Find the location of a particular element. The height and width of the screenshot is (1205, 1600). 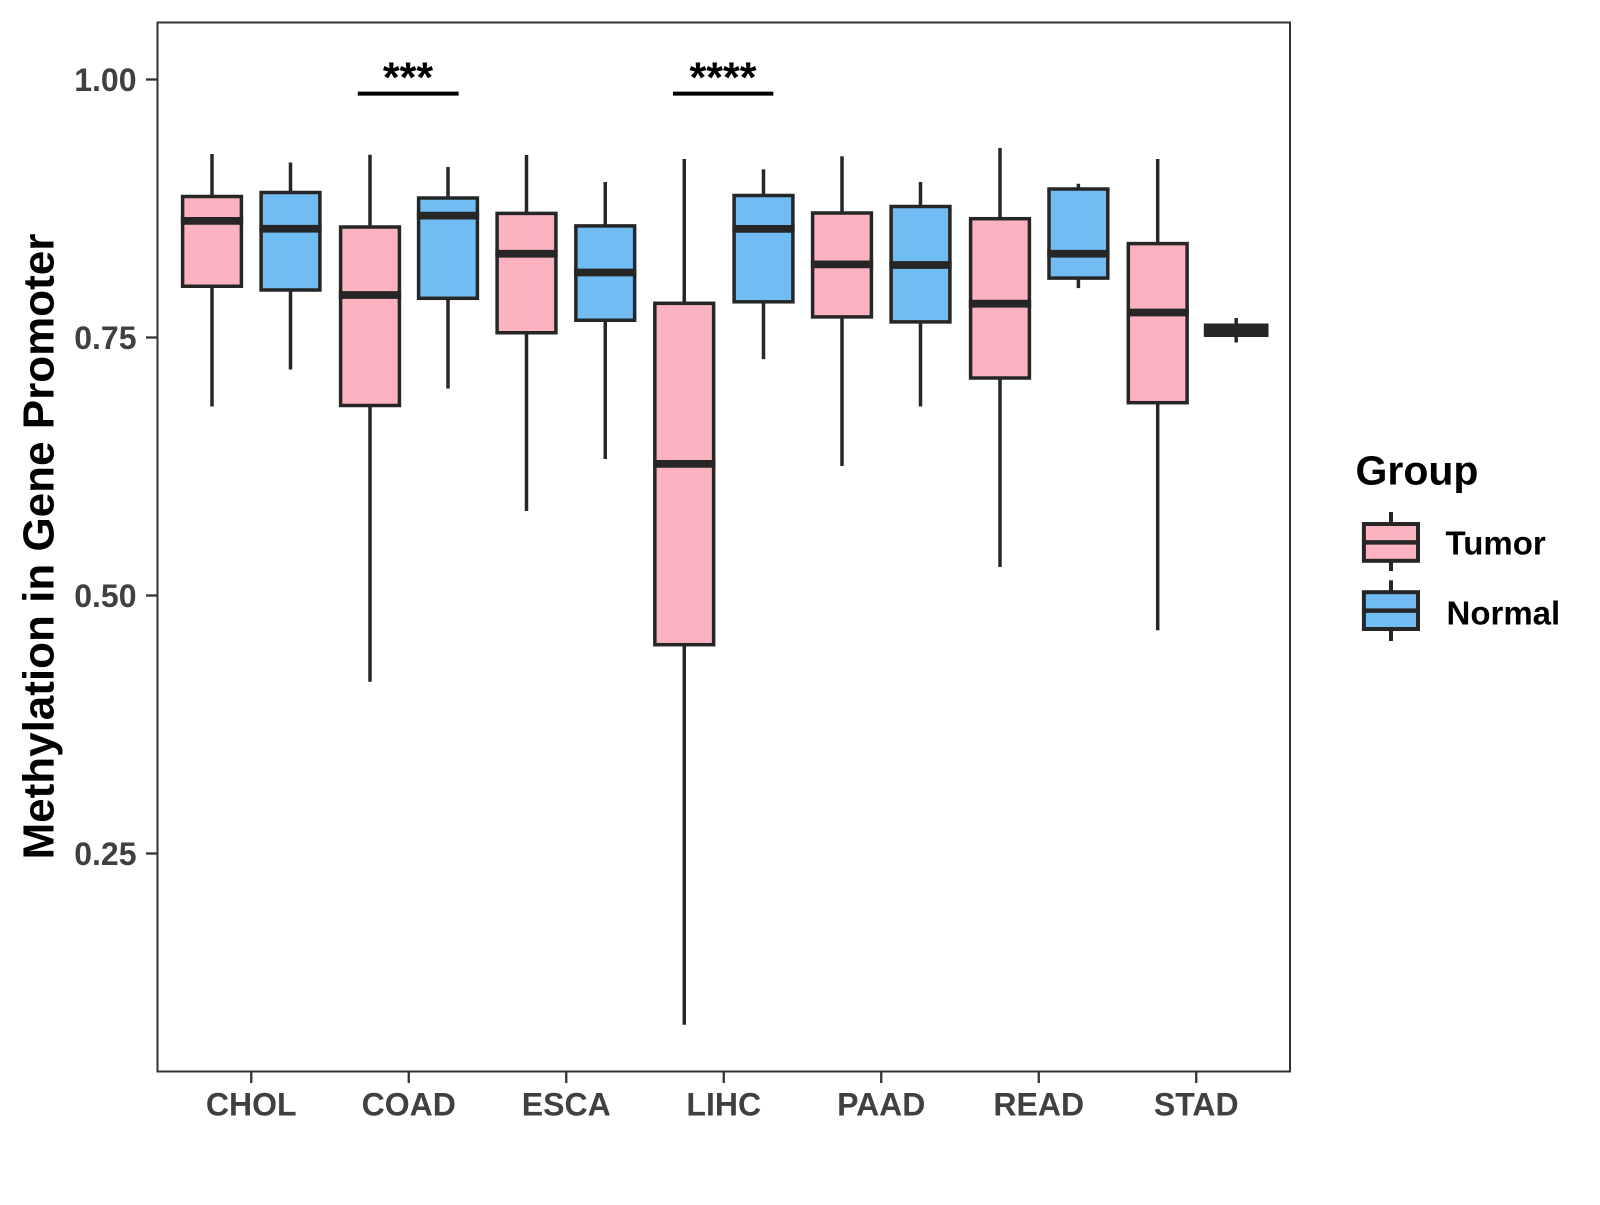

svg-text: READ is located at coordinates (1038, 1105).